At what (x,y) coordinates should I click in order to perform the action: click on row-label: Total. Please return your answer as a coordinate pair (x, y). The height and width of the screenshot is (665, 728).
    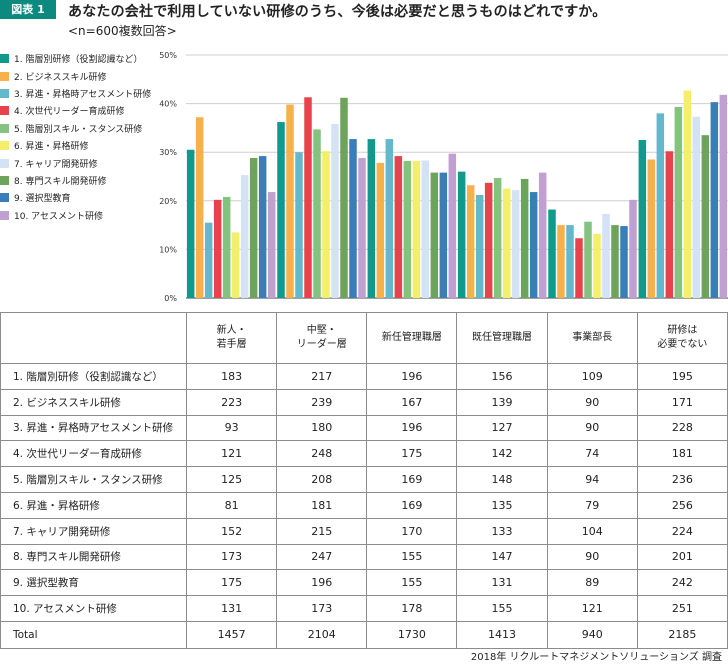
    Looking at the image, I should click on (93, 634).